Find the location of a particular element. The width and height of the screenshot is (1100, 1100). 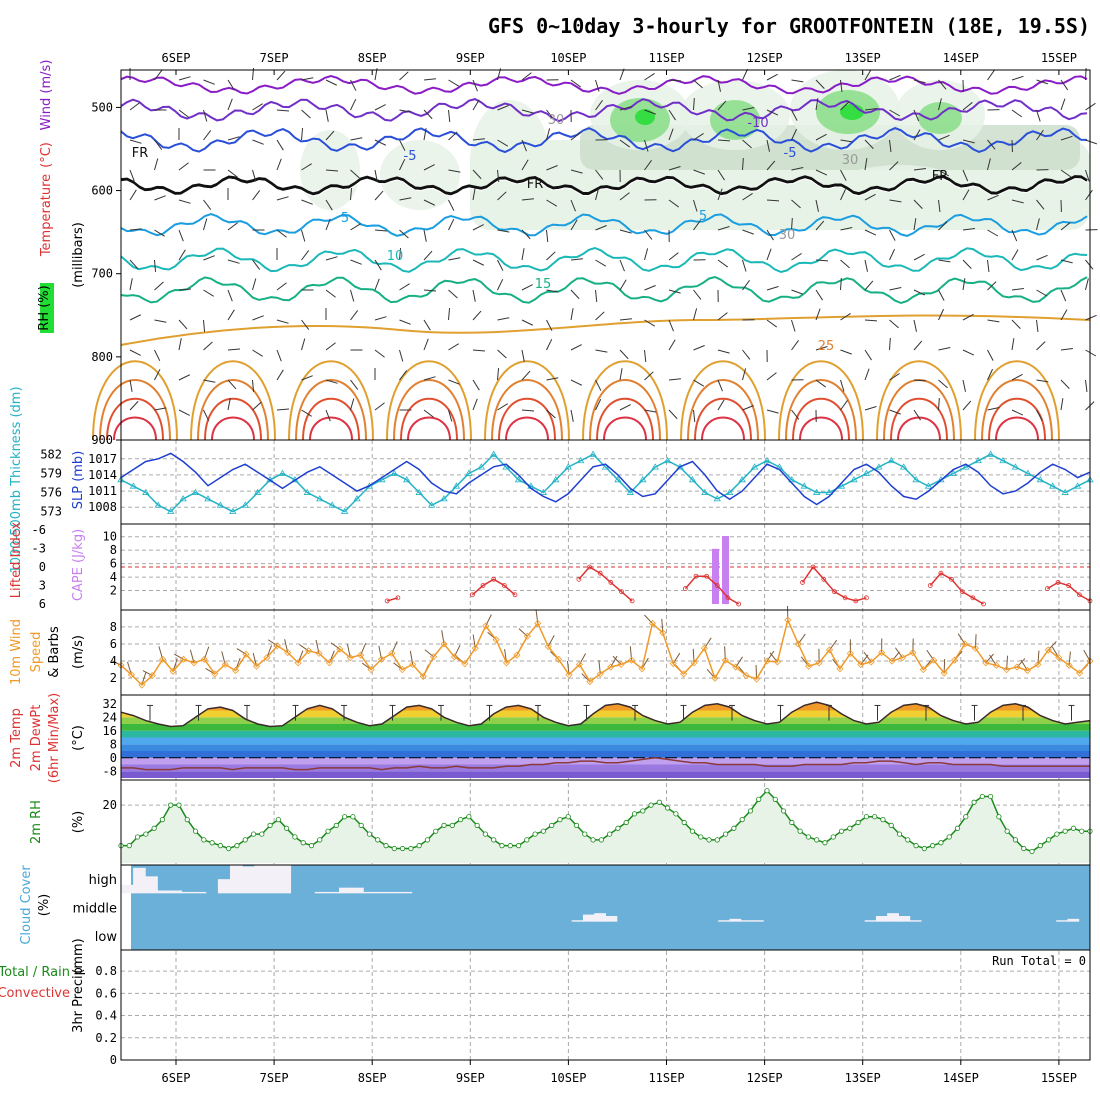

cloud-level-label: middle is located at coordinates (95, 909).